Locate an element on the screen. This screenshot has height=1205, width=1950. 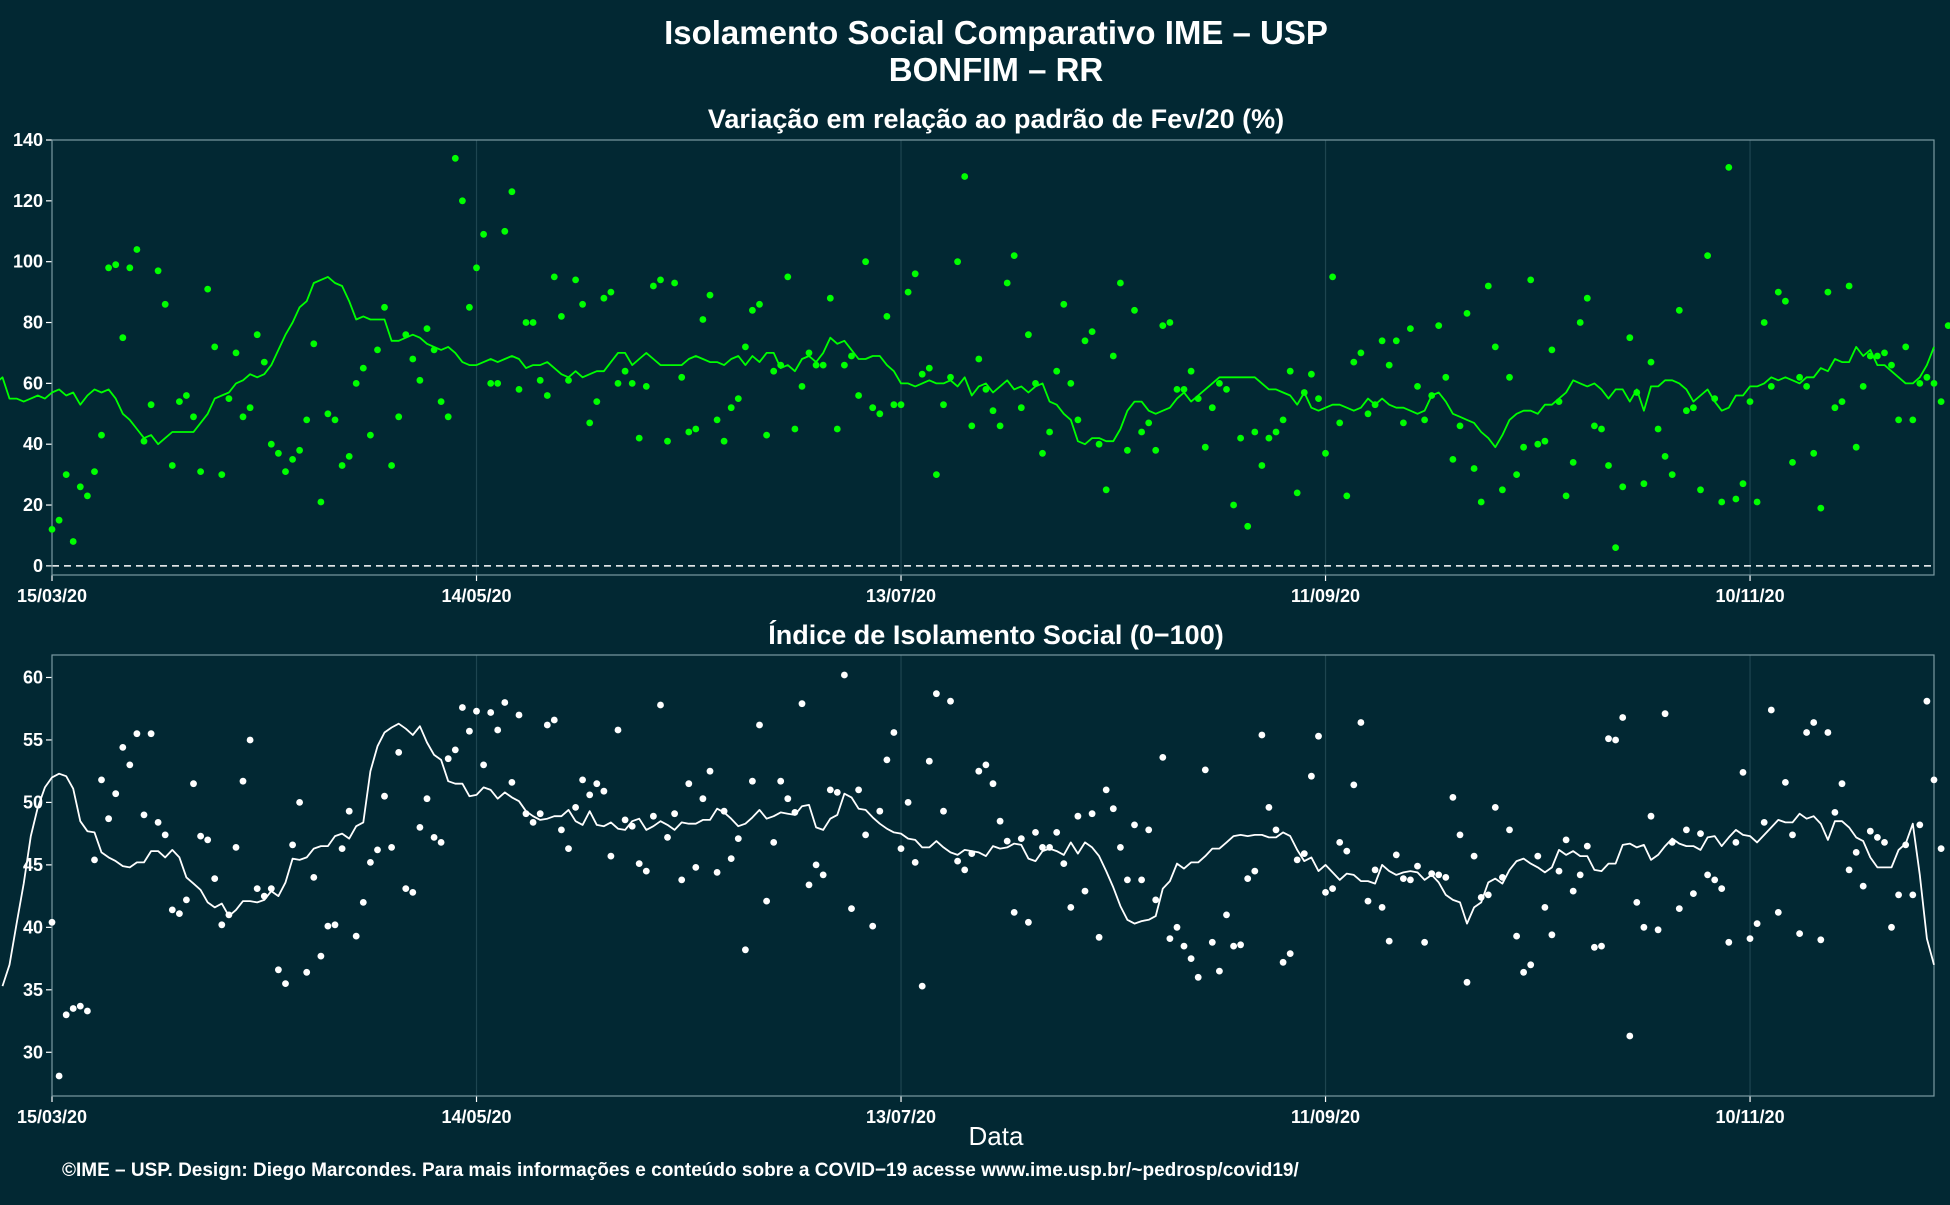
top-x-tick-label: 15/03/20 is located at coordinates (52, 596).